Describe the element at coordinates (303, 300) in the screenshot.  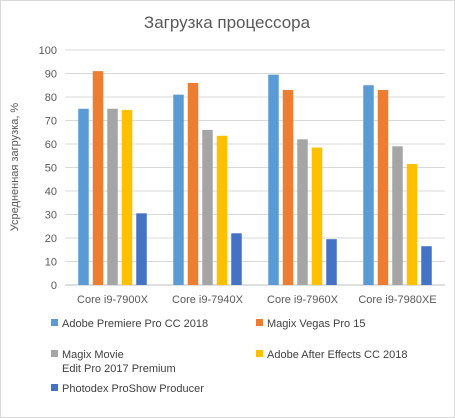
I see `x-category-label: Core i9-7960X` at that location.